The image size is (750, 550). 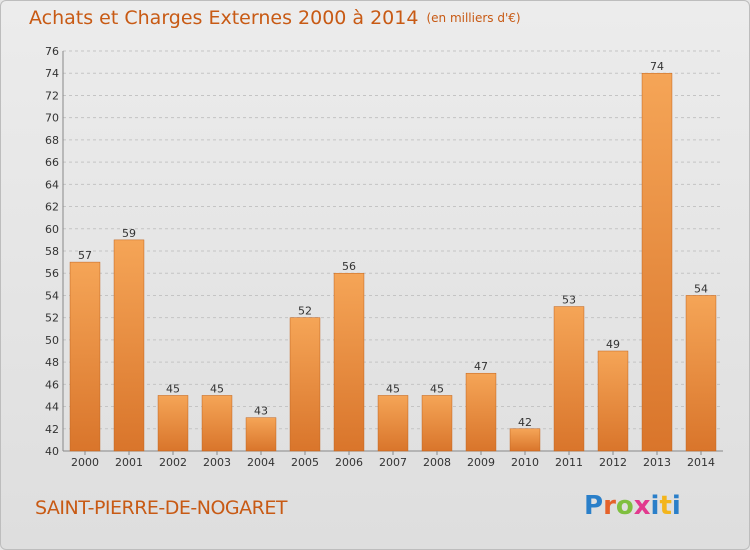 What do you see at coordinates (52, 140) in the screenshot?
I see `y-tick-label: 68` at bounding box center [52, 140].